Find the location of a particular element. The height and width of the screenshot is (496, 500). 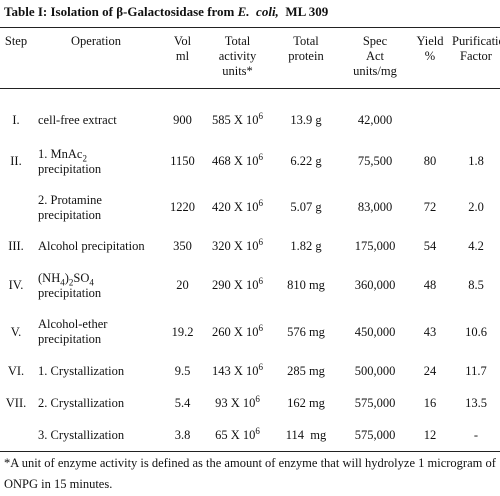

text-segment: 93 X 10 is located at coordinates (235, 403).